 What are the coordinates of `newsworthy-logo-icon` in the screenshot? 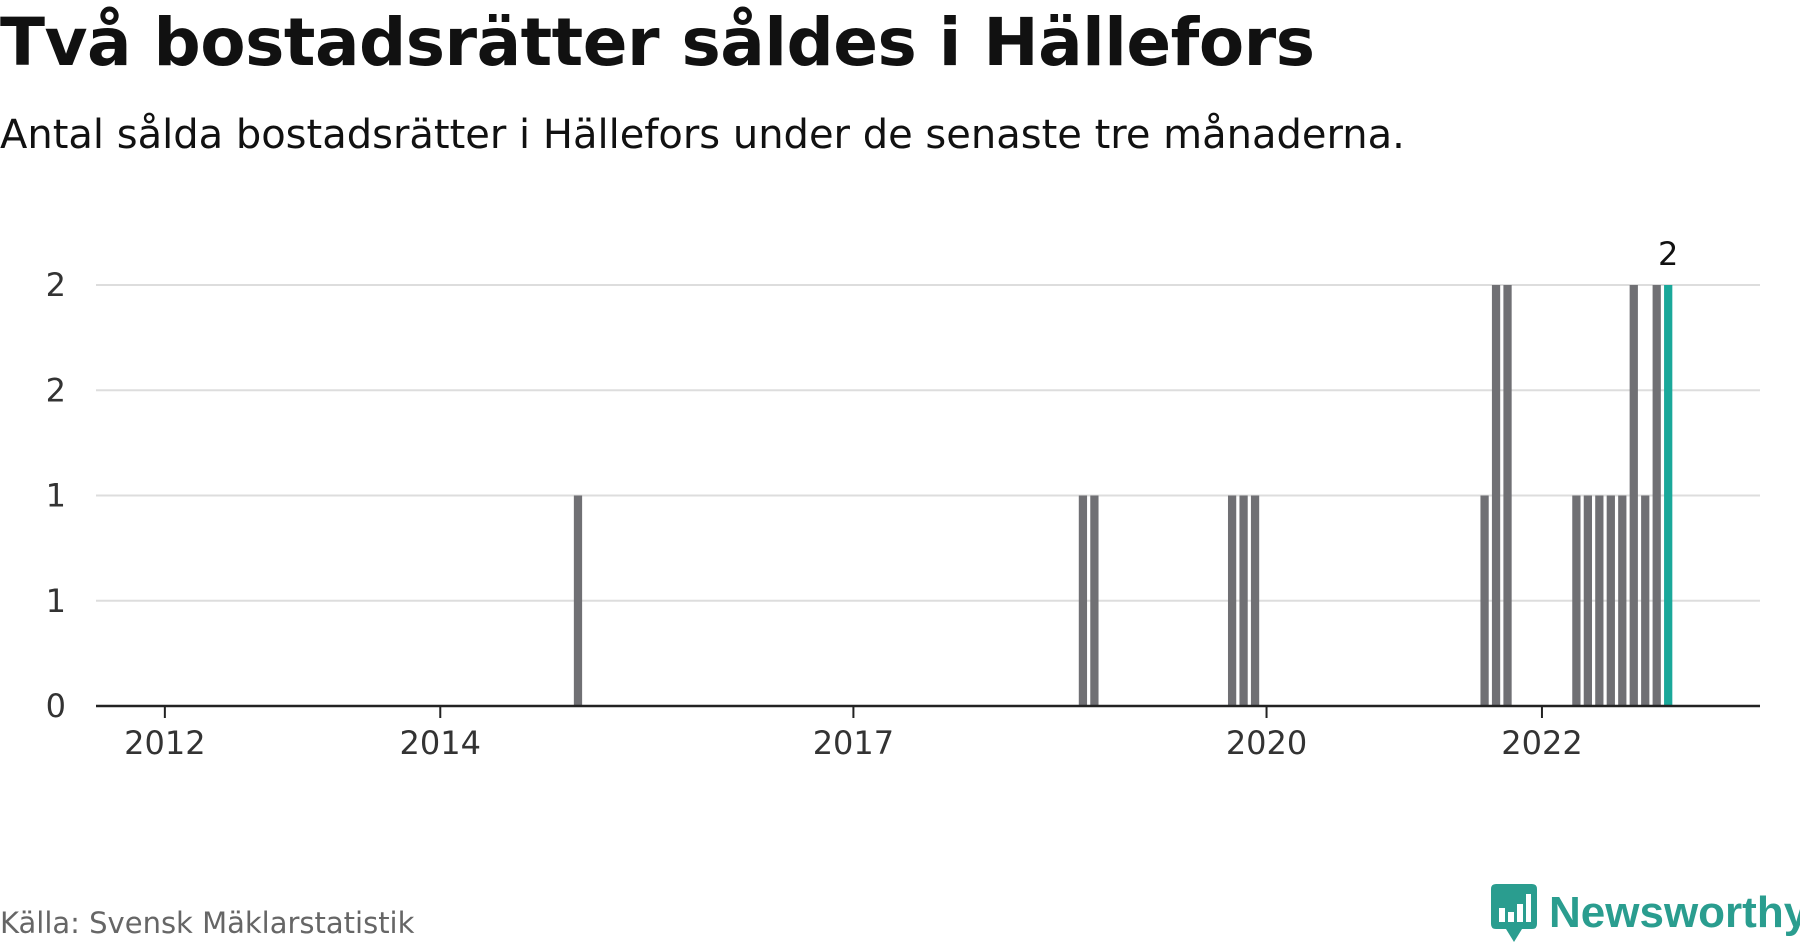 It's located at (1514, 913).